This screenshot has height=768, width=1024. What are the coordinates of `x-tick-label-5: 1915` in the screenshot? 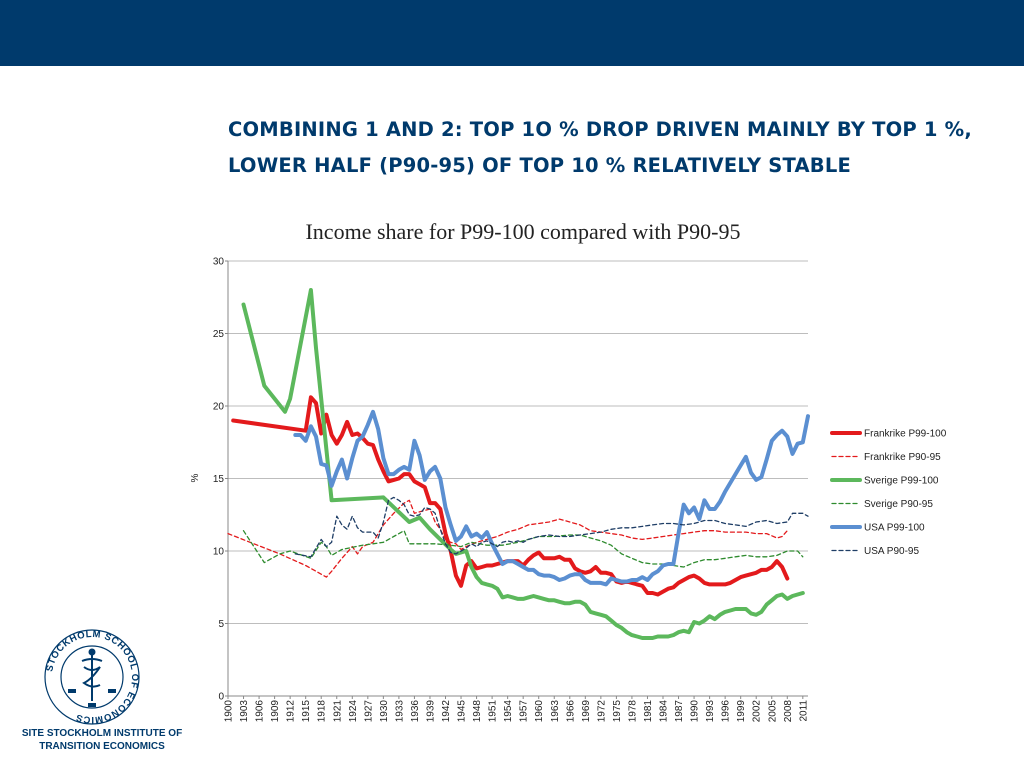 It's located at (306, 711).